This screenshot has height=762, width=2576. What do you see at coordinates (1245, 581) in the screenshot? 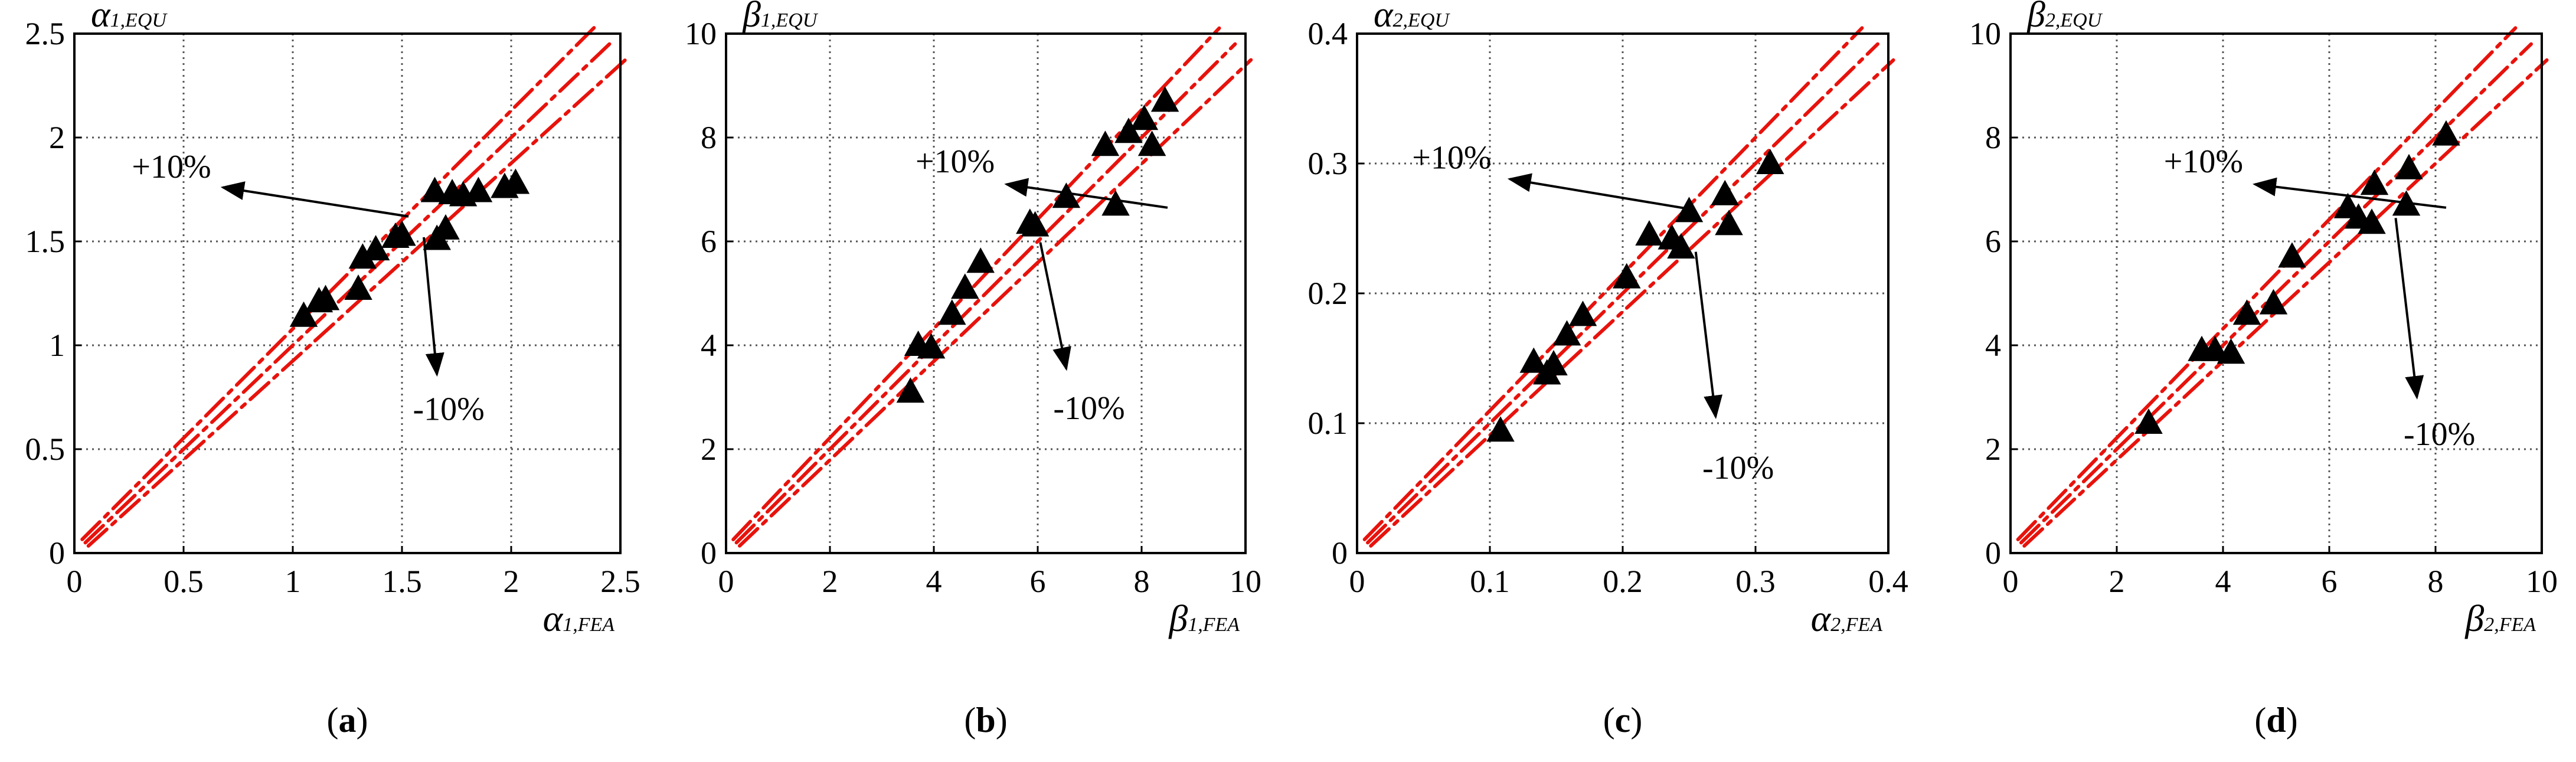
I see `x-tick-label: 10` at bounding box center [1245, 581].